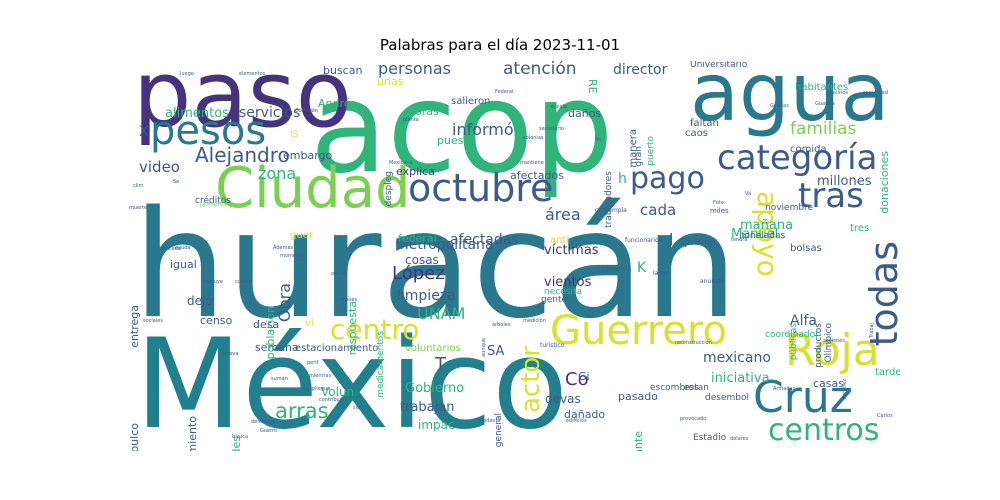 The image size is (1000, 500). What do you see at coordinates (661, 273) in the screenshot?
I see `cloud-word: labor` at bounding box center [661, 273].